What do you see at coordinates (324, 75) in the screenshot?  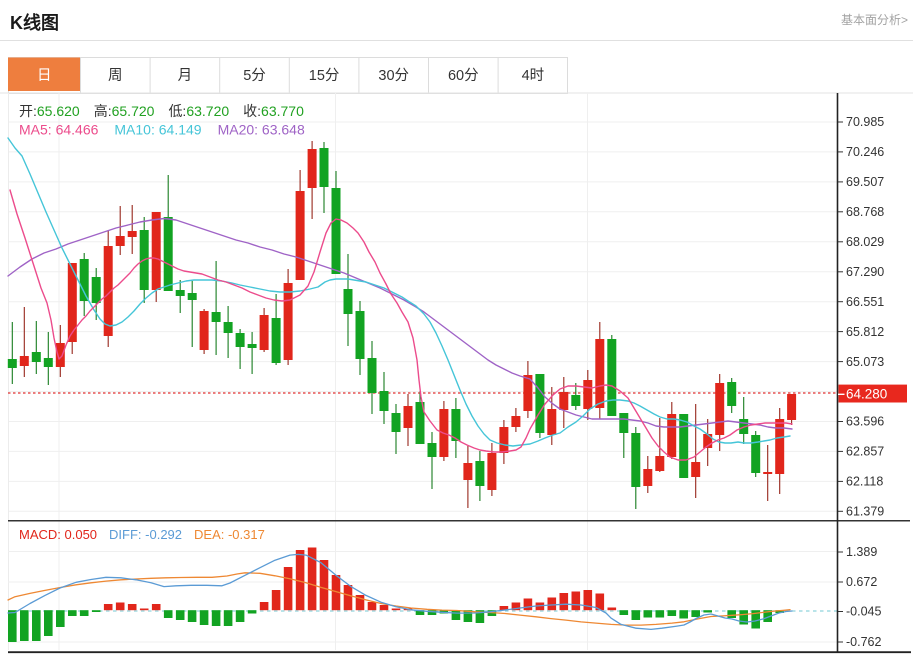 I see `svg-text: 15分` at bounding box center [324, 75].